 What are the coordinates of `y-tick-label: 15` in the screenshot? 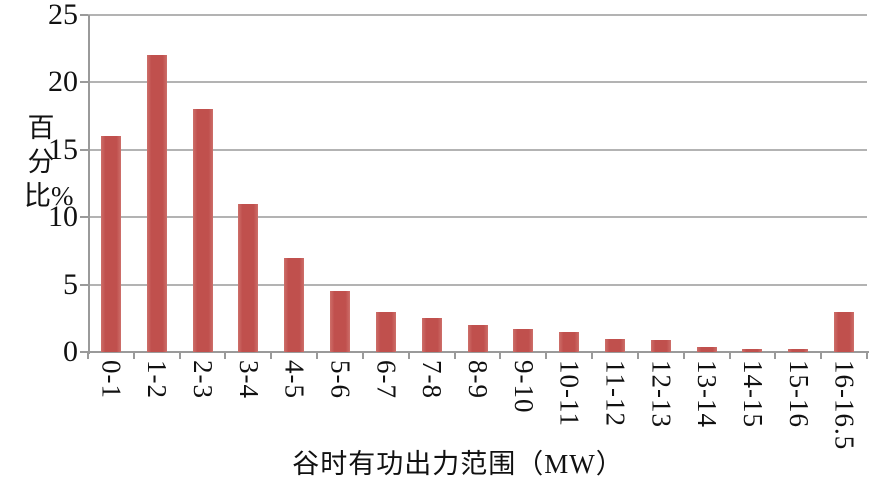 It's located at (63, 149).